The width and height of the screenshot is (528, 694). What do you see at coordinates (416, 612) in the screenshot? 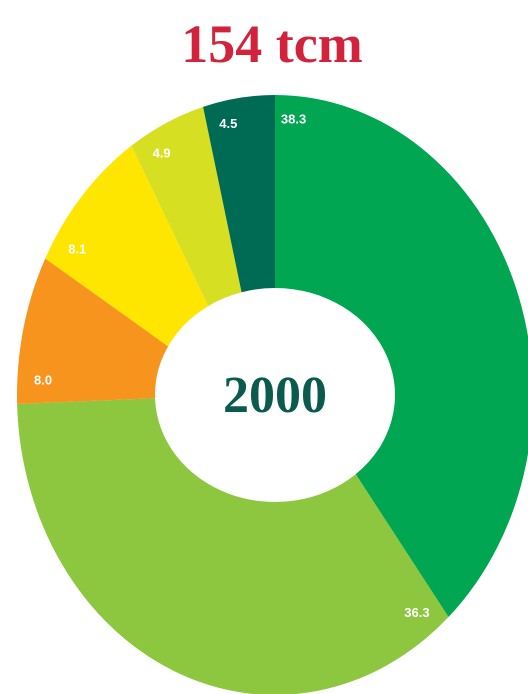
I see `data-label: 36.3` at bounding box center [416, 612].